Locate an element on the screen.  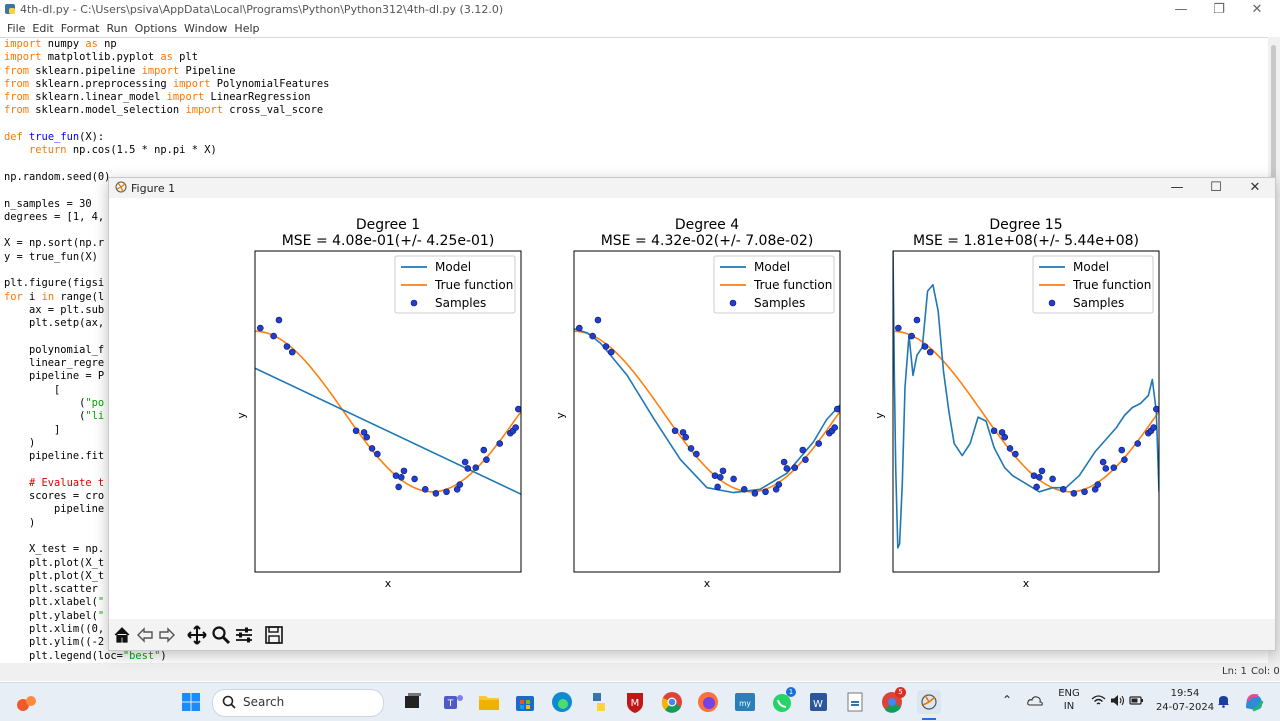
code-line: pipeline is located at coordinates (166, 509).